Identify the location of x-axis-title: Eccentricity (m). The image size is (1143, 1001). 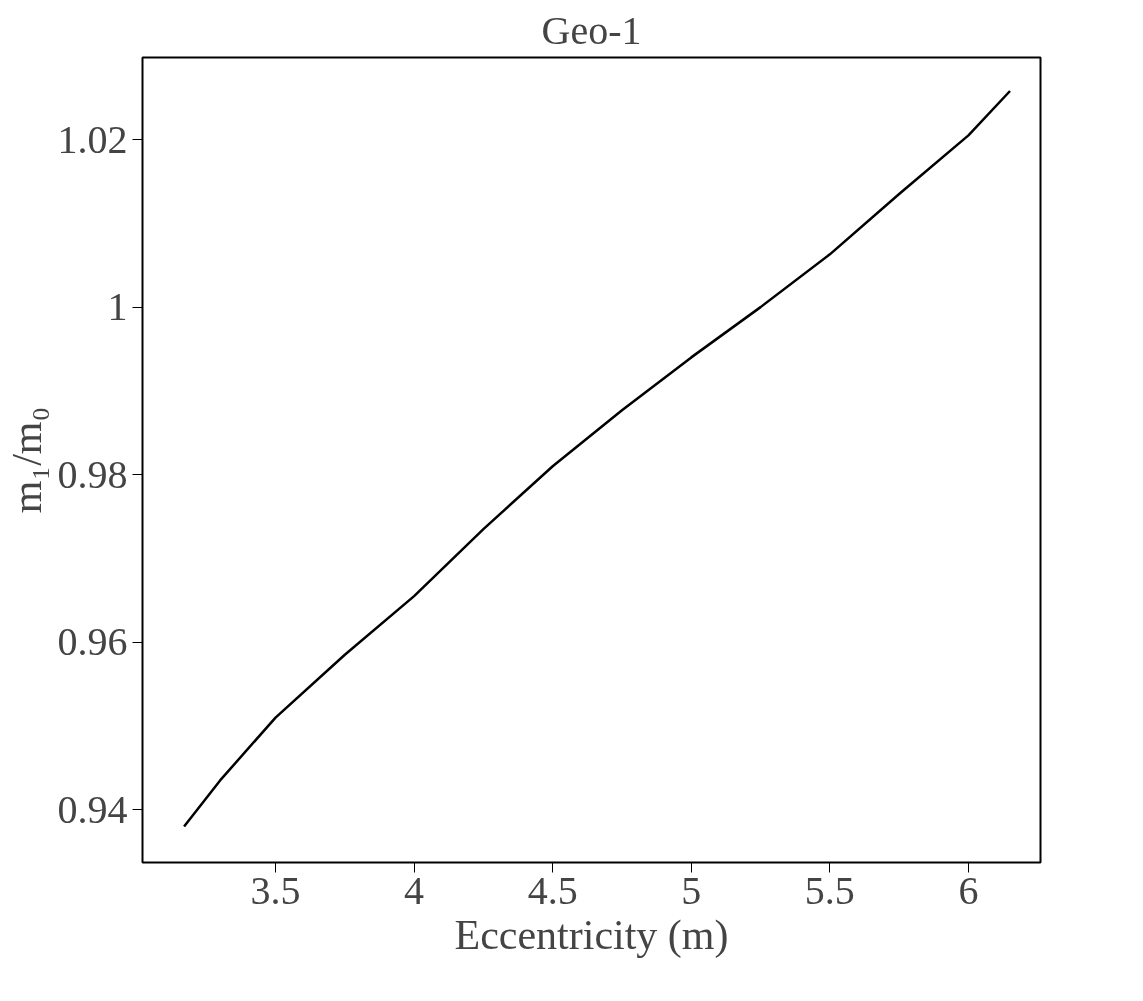
(591, 935).